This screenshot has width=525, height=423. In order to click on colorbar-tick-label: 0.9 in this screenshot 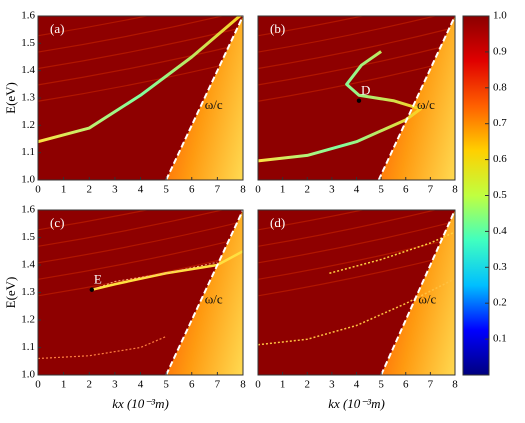, I will do `click(500, 51)`.